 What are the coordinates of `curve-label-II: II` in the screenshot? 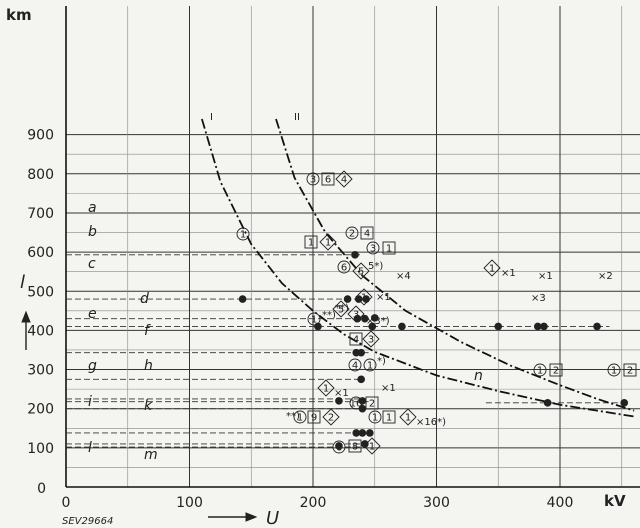 It's located at (297, 117).